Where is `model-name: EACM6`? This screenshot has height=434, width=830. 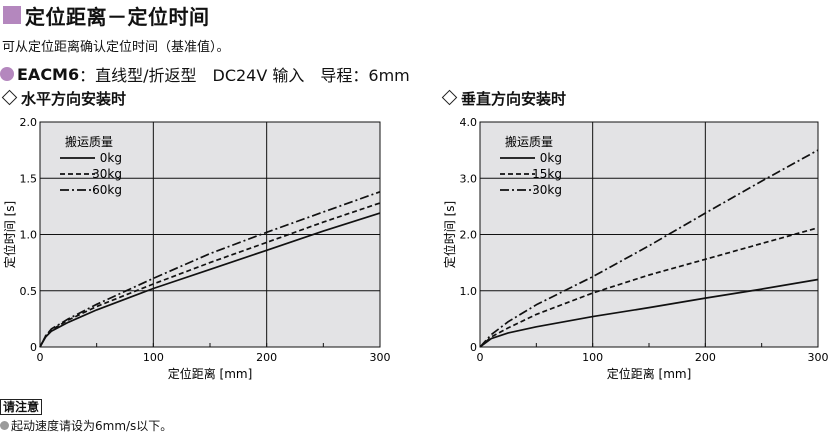
model-name: EACM6 is located at coordinates (48, 74).